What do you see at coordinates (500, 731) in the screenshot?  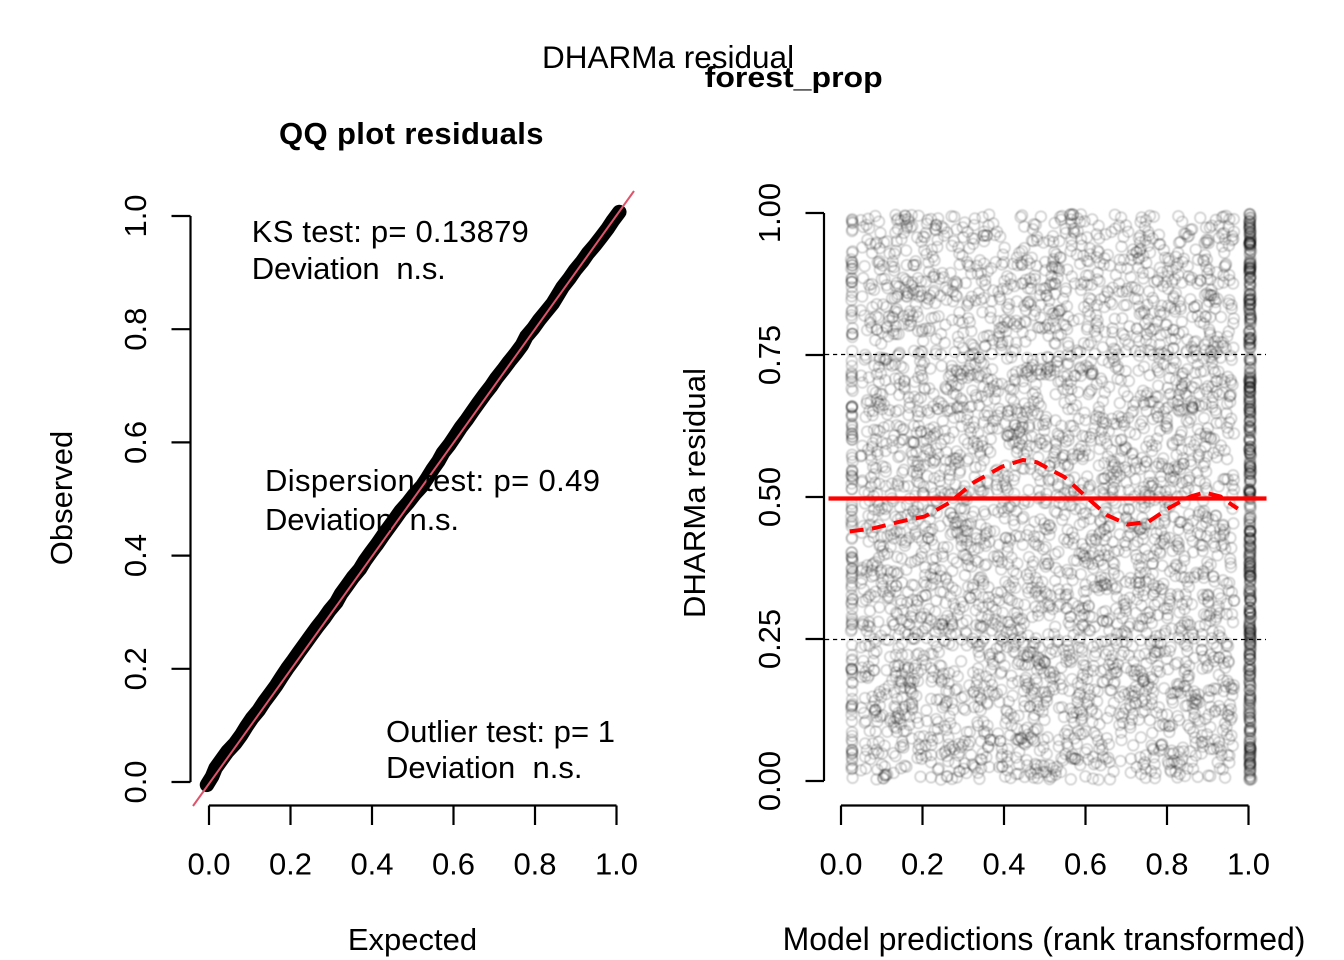 I see `svg-text: Outlier test: p= 1` at bounding box center [500, 731].